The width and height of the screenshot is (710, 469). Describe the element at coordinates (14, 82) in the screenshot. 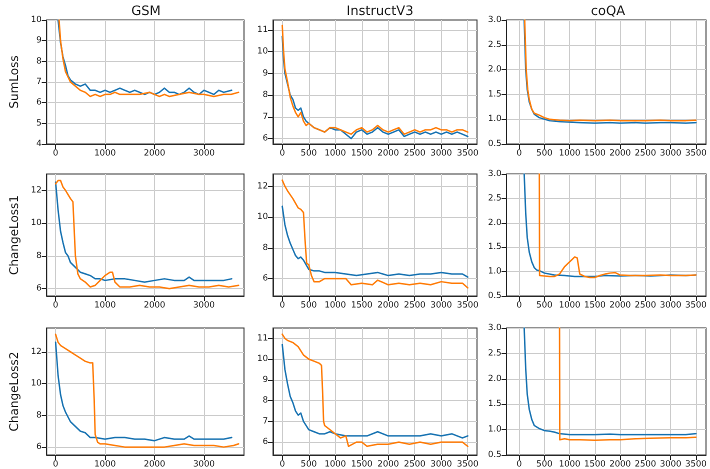

I see `y-axis-title: SumLoss` at that location.